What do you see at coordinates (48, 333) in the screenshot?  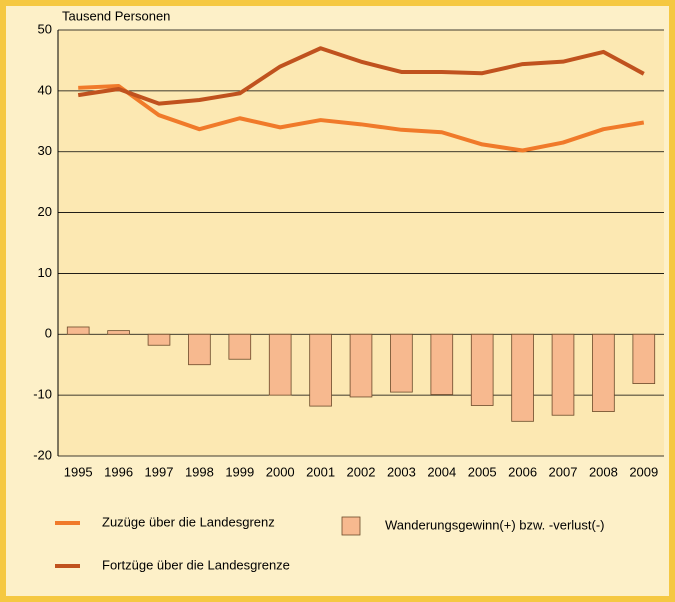 I see `y-tick-label: 0` at bounding box center [48, 333].